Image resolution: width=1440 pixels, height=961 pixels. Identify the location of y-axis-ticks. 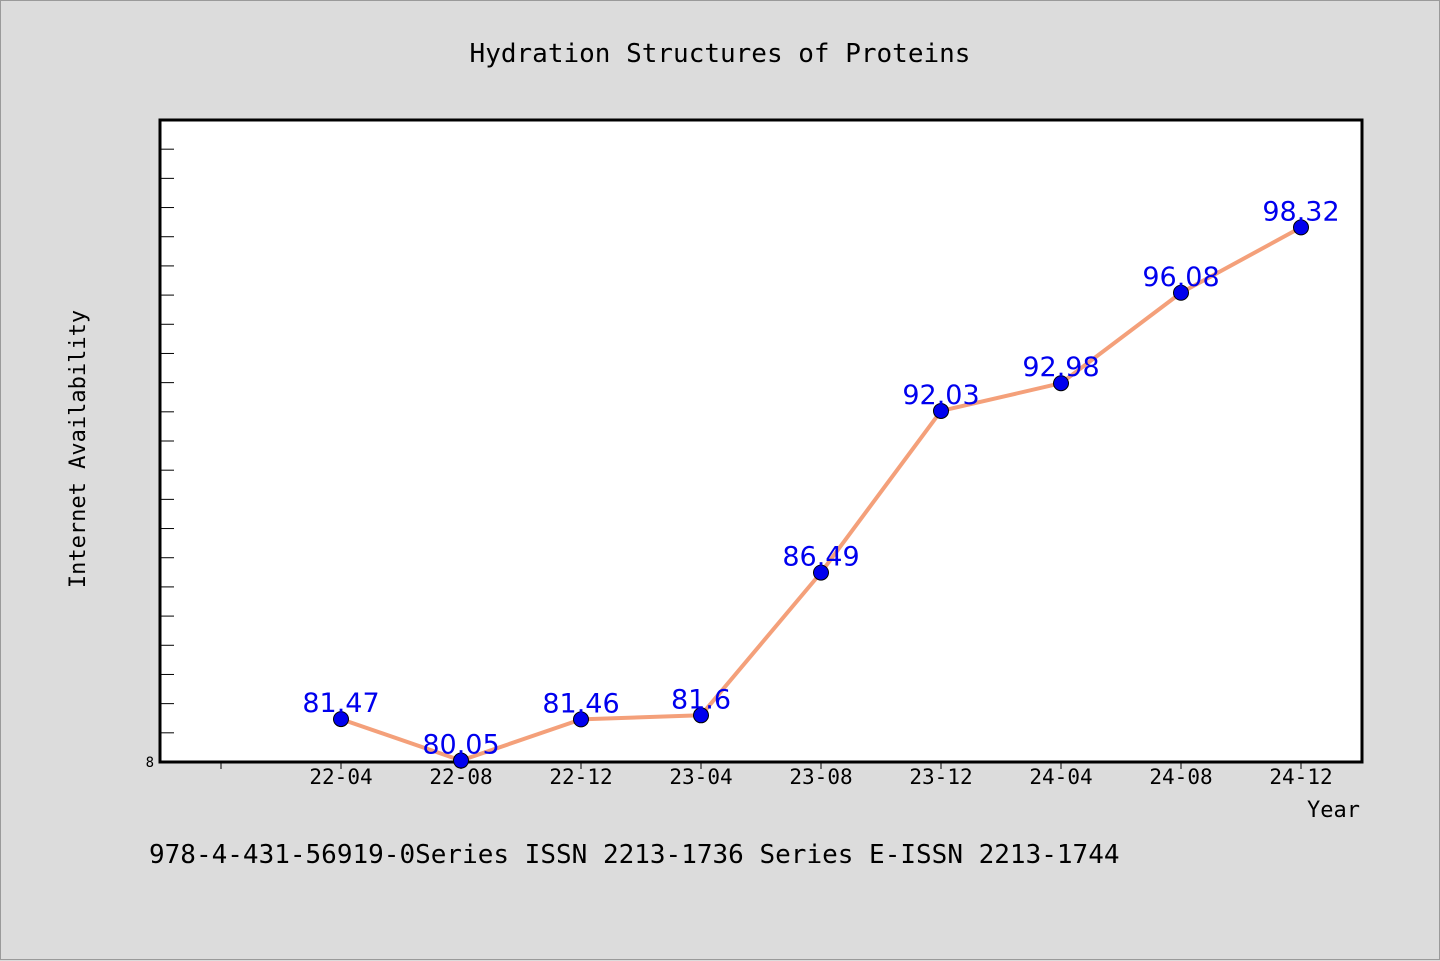
(167, 441).